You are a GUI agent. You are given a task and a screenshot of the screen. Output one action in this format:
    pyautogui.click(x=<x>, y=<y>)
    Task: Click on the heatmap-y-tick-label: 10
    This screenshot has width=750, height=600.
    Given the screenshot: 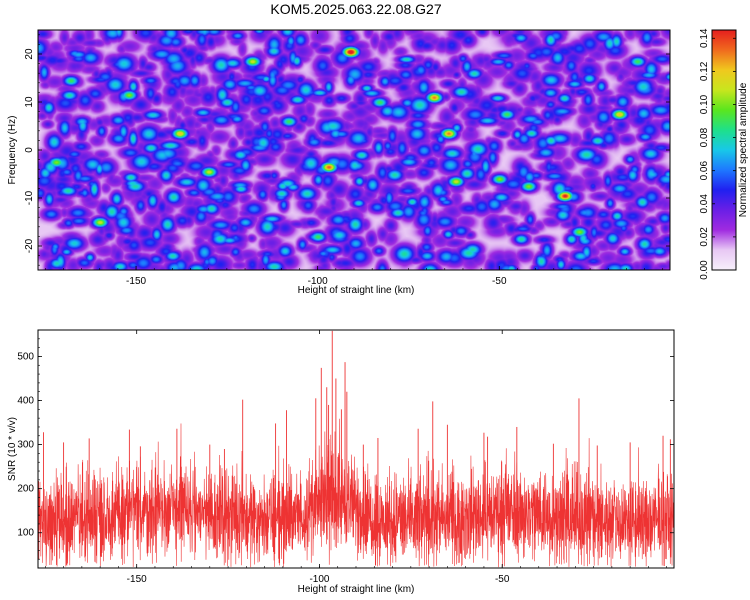 What is the action you would take?
    pyautogui.click(x=29, y=102)
    